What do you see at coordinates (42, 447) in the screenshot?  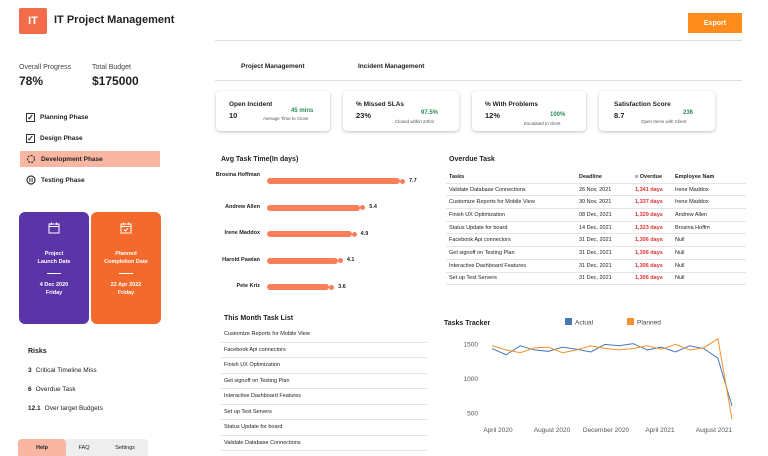 I see `help-button: Help` at bounding box center [42, 447].